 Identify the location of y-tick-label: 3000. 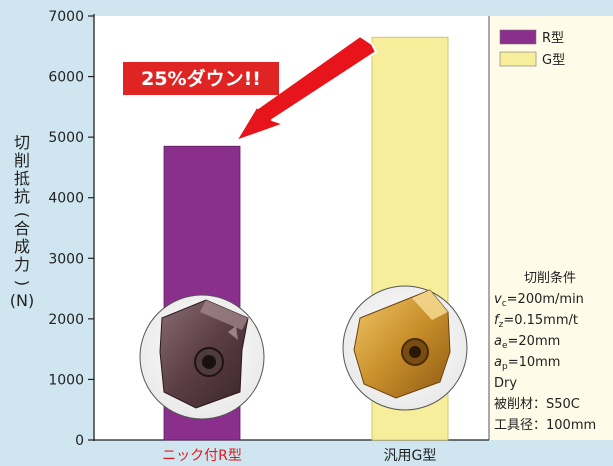
(66, 259).